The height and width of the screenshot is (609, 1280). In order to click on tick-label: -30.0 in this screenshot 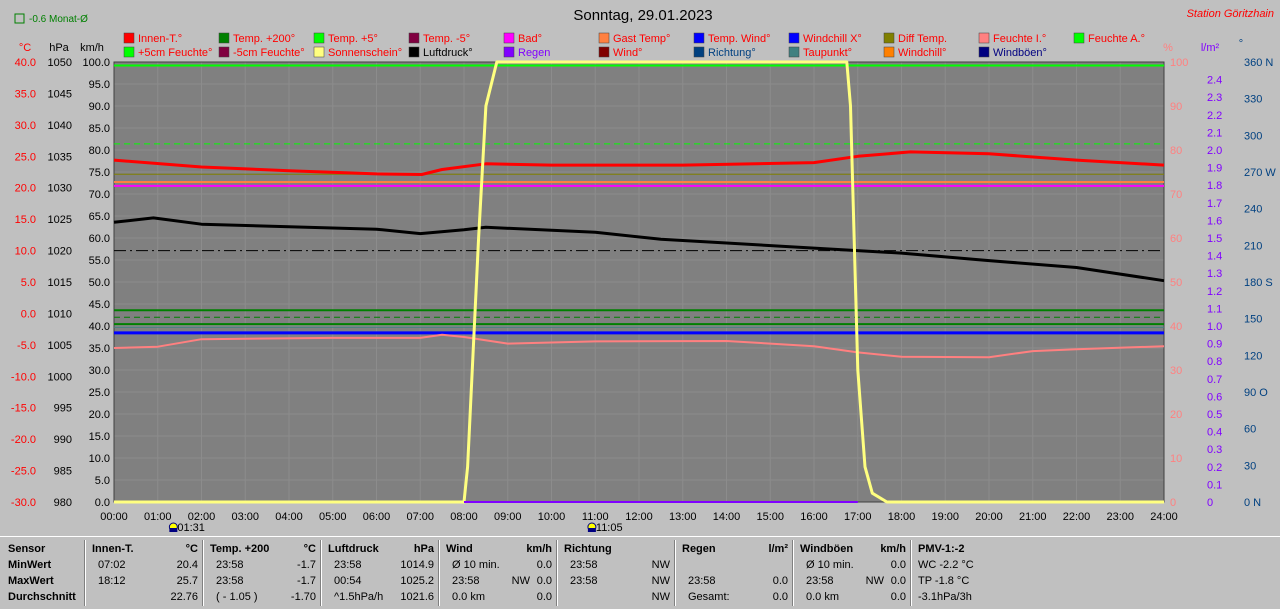, I will do `click(23, 503)`.